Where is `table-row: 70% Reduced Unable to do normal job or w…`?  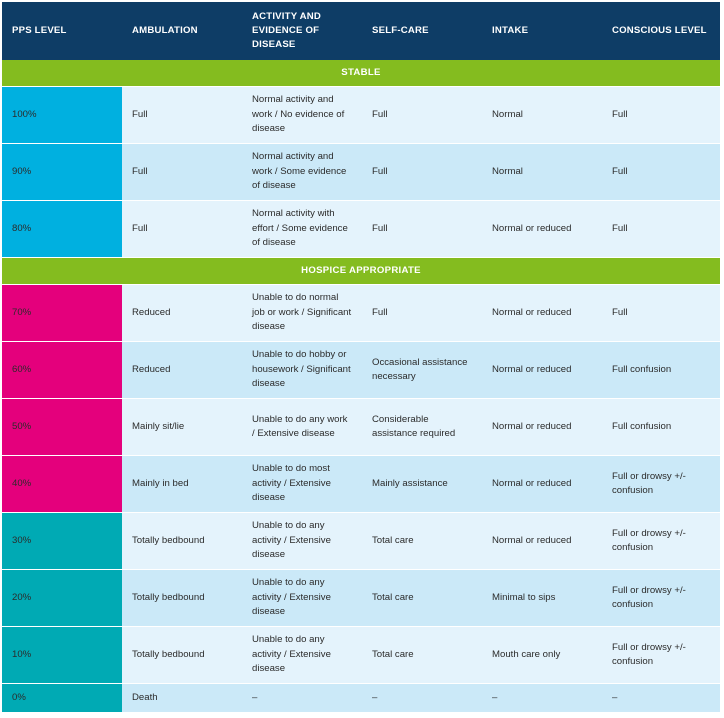
table-row: 70% Reduced Unable to do normal job or w… is located at coordinates (361, 313).